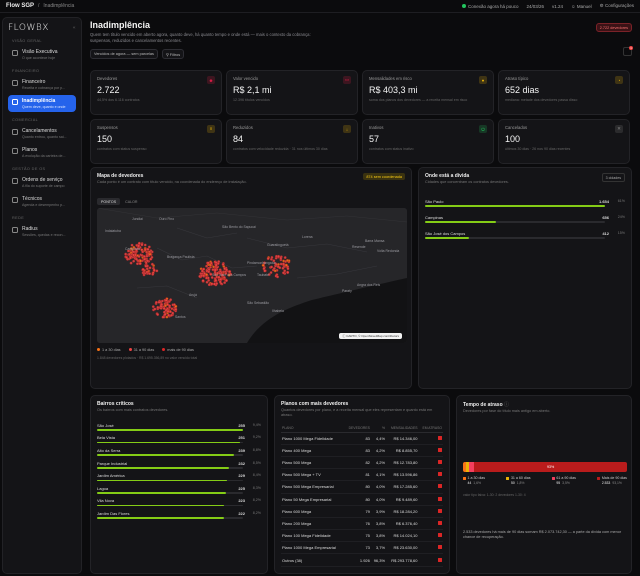 This screenshot has height=576, width=640. I want to click on delay-segment, so click(471, 467).